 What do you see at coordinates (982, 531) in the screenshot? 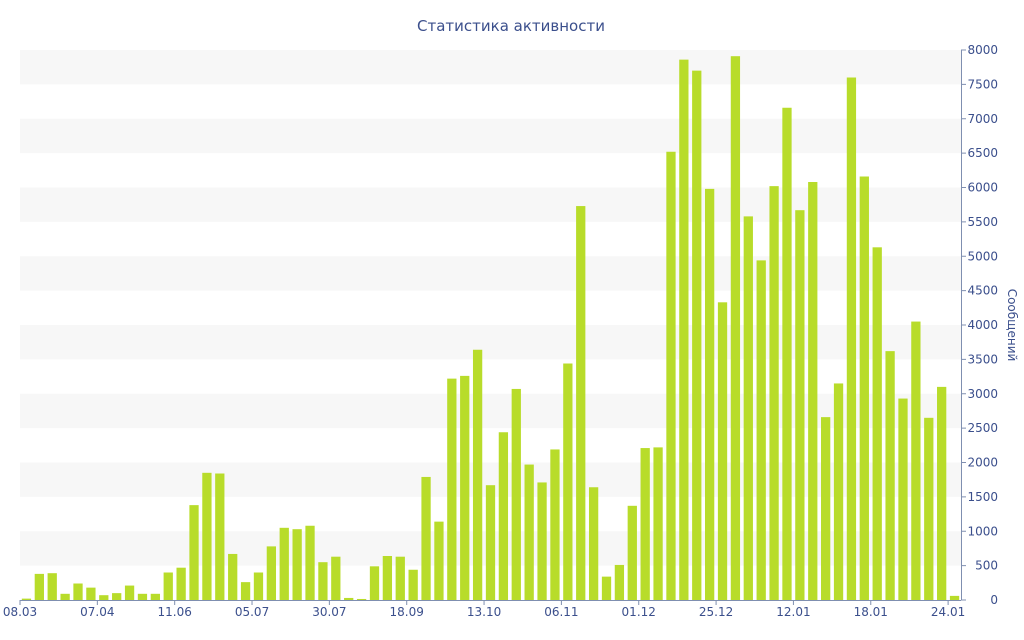
I see `y-tick-label: 1000` at bounding box center [982, 531].